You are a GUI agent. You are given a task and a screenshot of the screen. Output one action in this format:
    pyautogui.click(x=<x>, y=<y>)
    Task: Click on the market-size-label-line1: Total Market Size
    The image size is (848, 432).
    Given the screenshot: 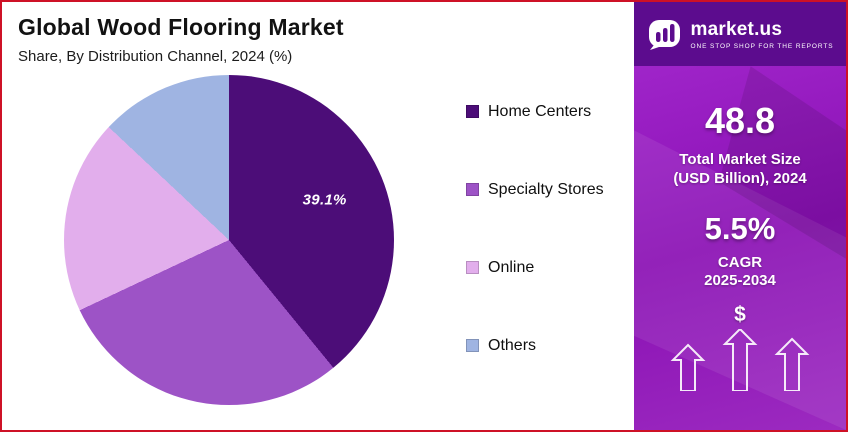 What is the action you would take?
    pyautogui.click(x=740, y=159)
    